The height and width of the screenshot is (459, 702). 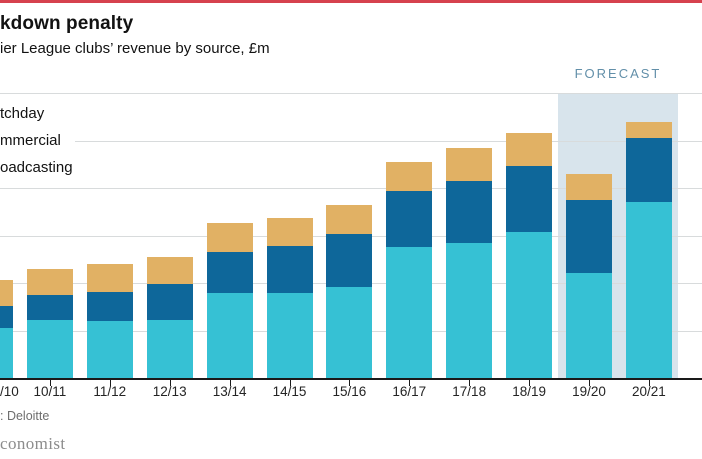 I want to click on chart-legend: tchday mmercial oadcasting, so click(x=43, y=144).